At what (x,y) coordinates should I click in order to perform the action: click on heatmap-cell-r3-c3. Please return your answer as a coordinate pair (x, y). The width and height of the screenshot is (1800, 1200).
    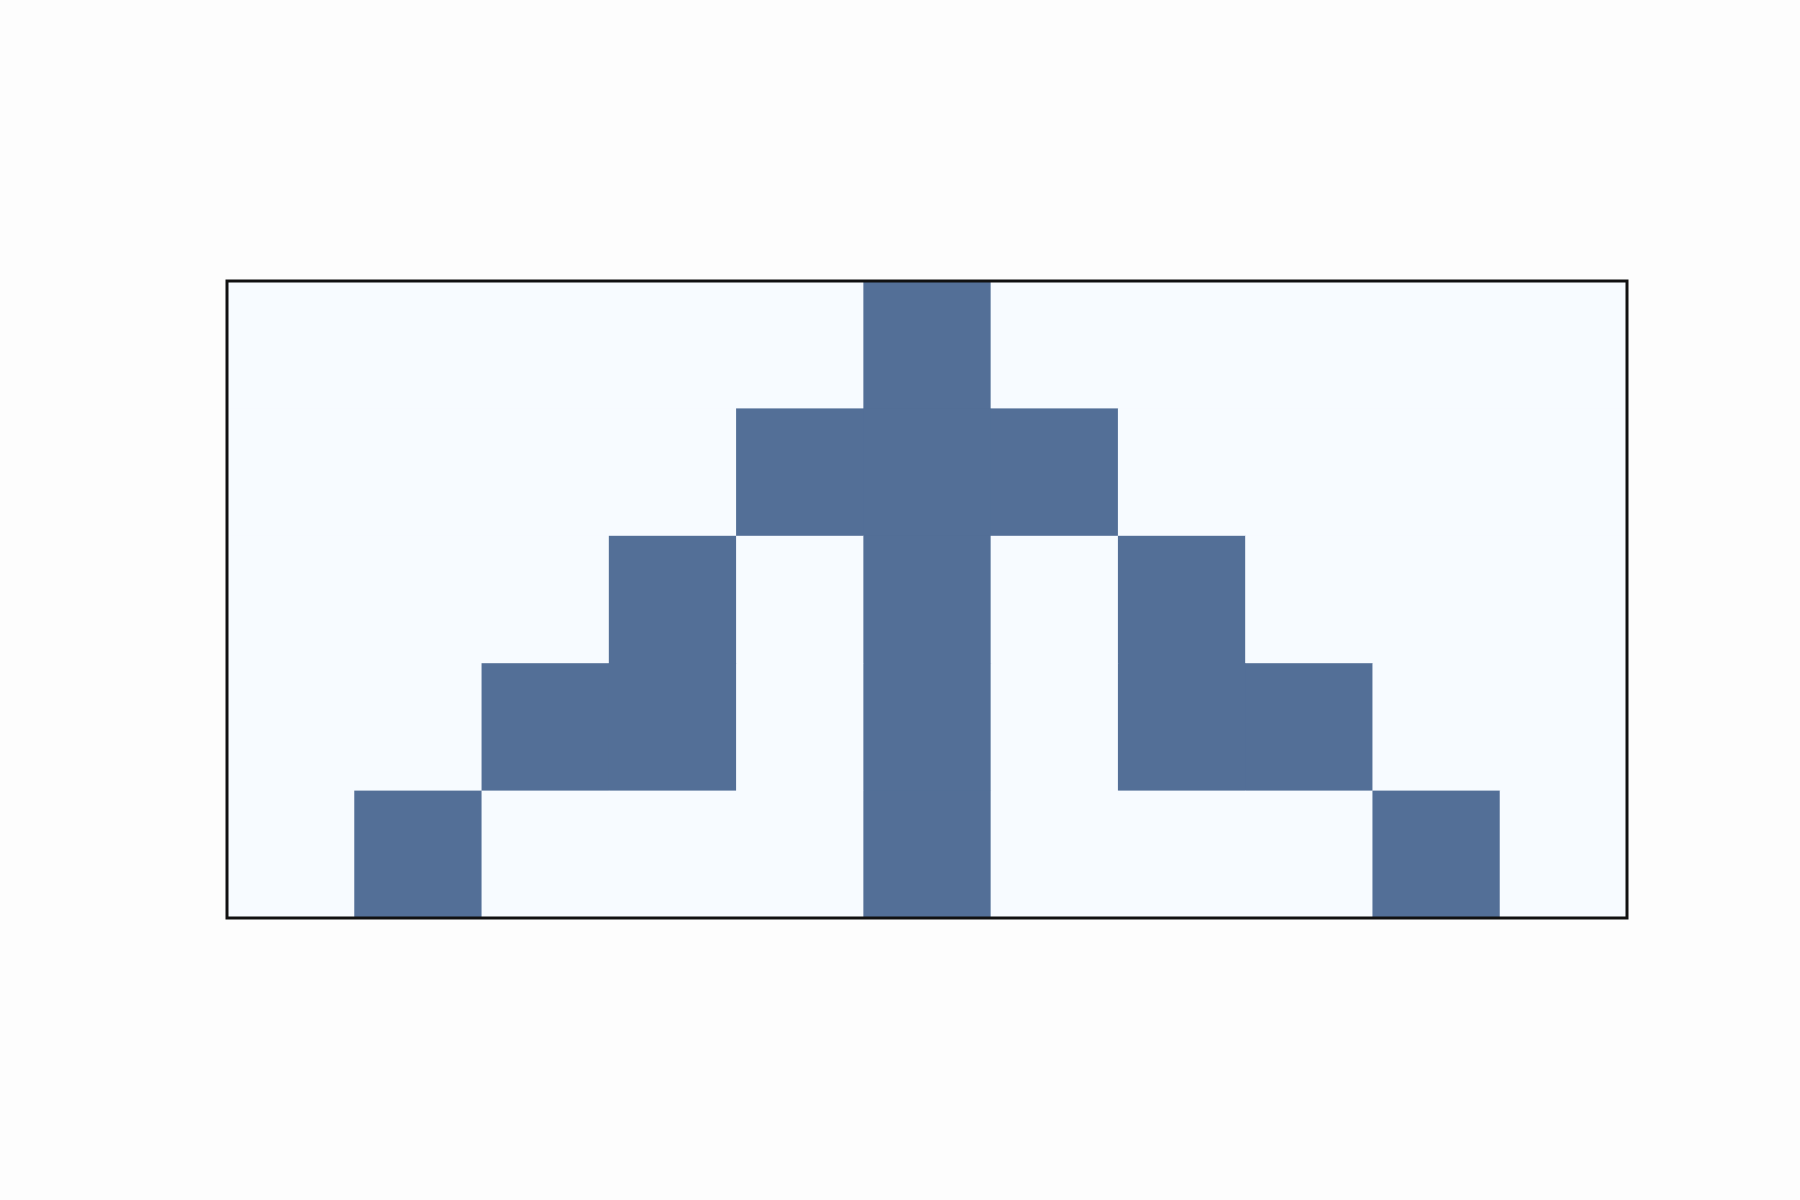
    Looking at the image, I should click on (672, 727).